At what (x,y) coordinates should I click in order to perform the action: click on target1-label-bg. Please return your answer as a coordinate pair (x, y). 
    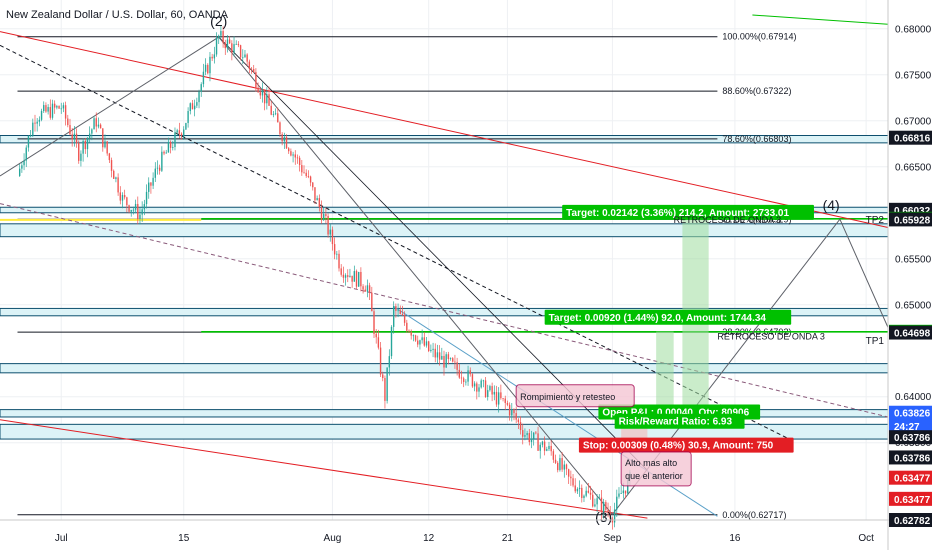
    Looking at the image, I should click on (688, 212).